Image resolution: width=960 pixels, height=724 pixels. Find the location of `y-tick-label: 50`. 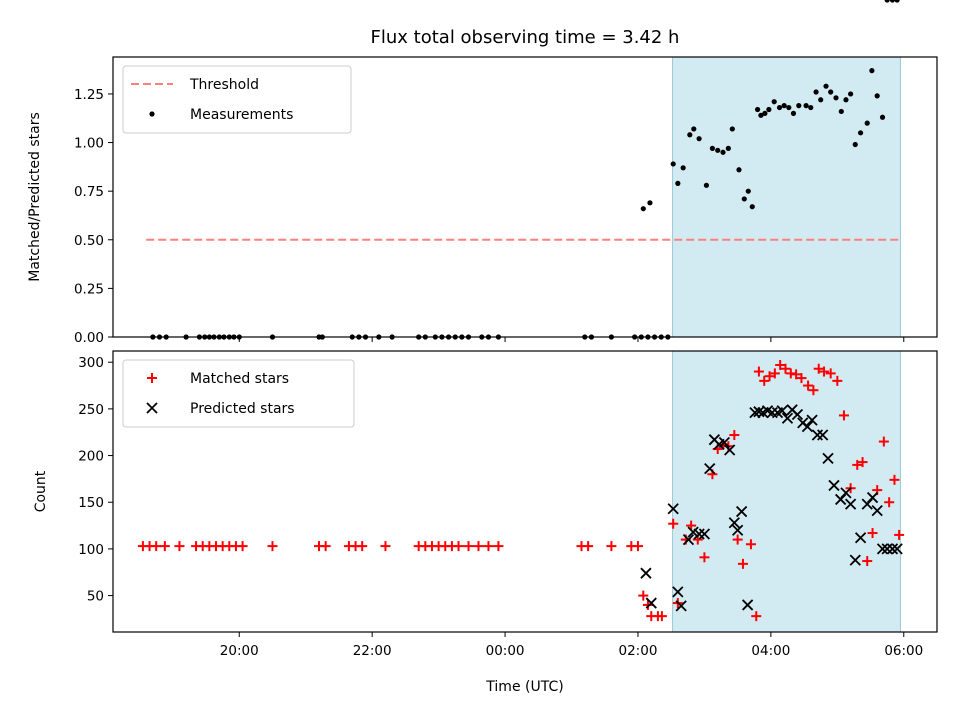

y-tick-label: 50 is located at coordinates (95, 597).